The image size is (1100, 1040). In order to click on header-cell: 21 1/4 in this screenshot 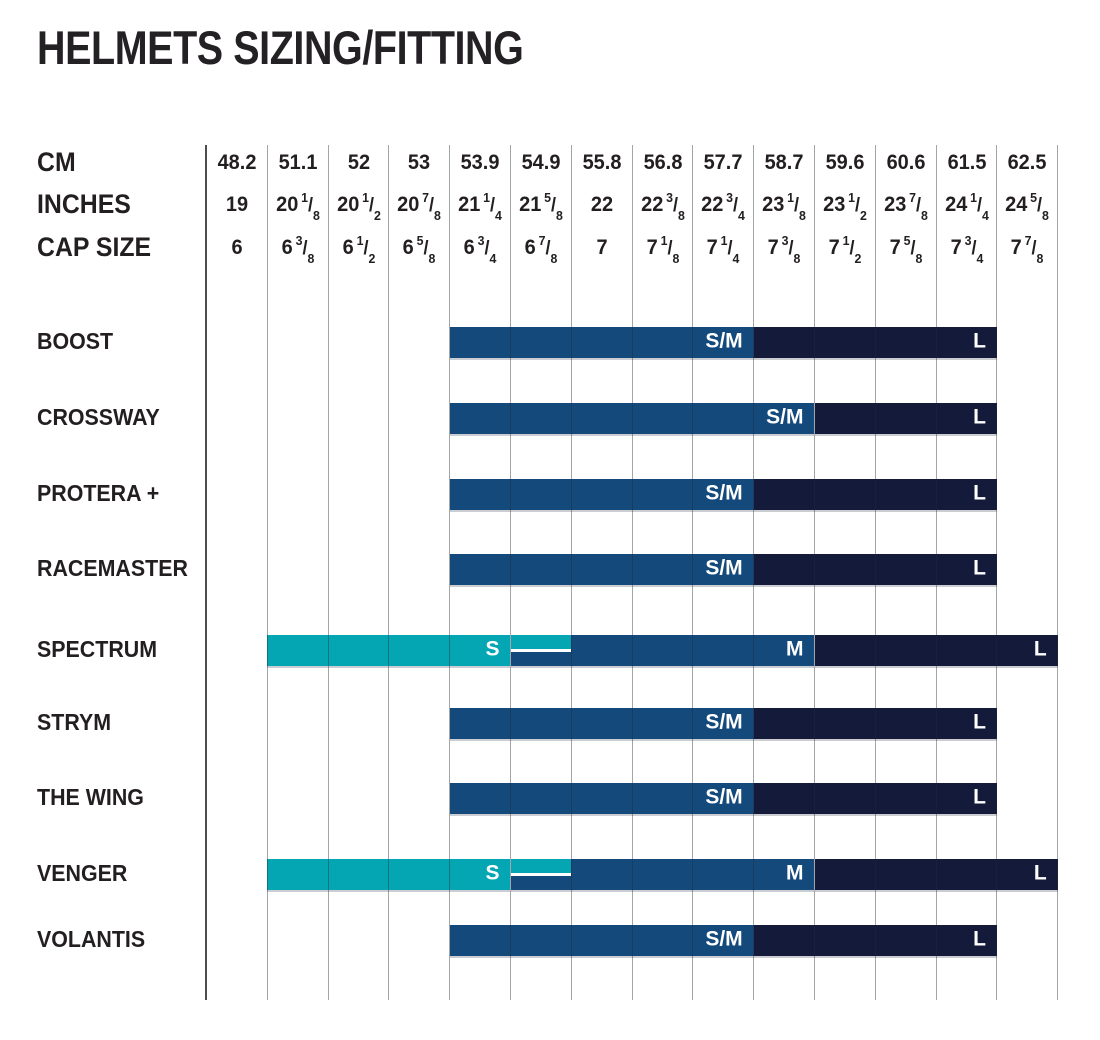, I will do `click(480, 207)`.